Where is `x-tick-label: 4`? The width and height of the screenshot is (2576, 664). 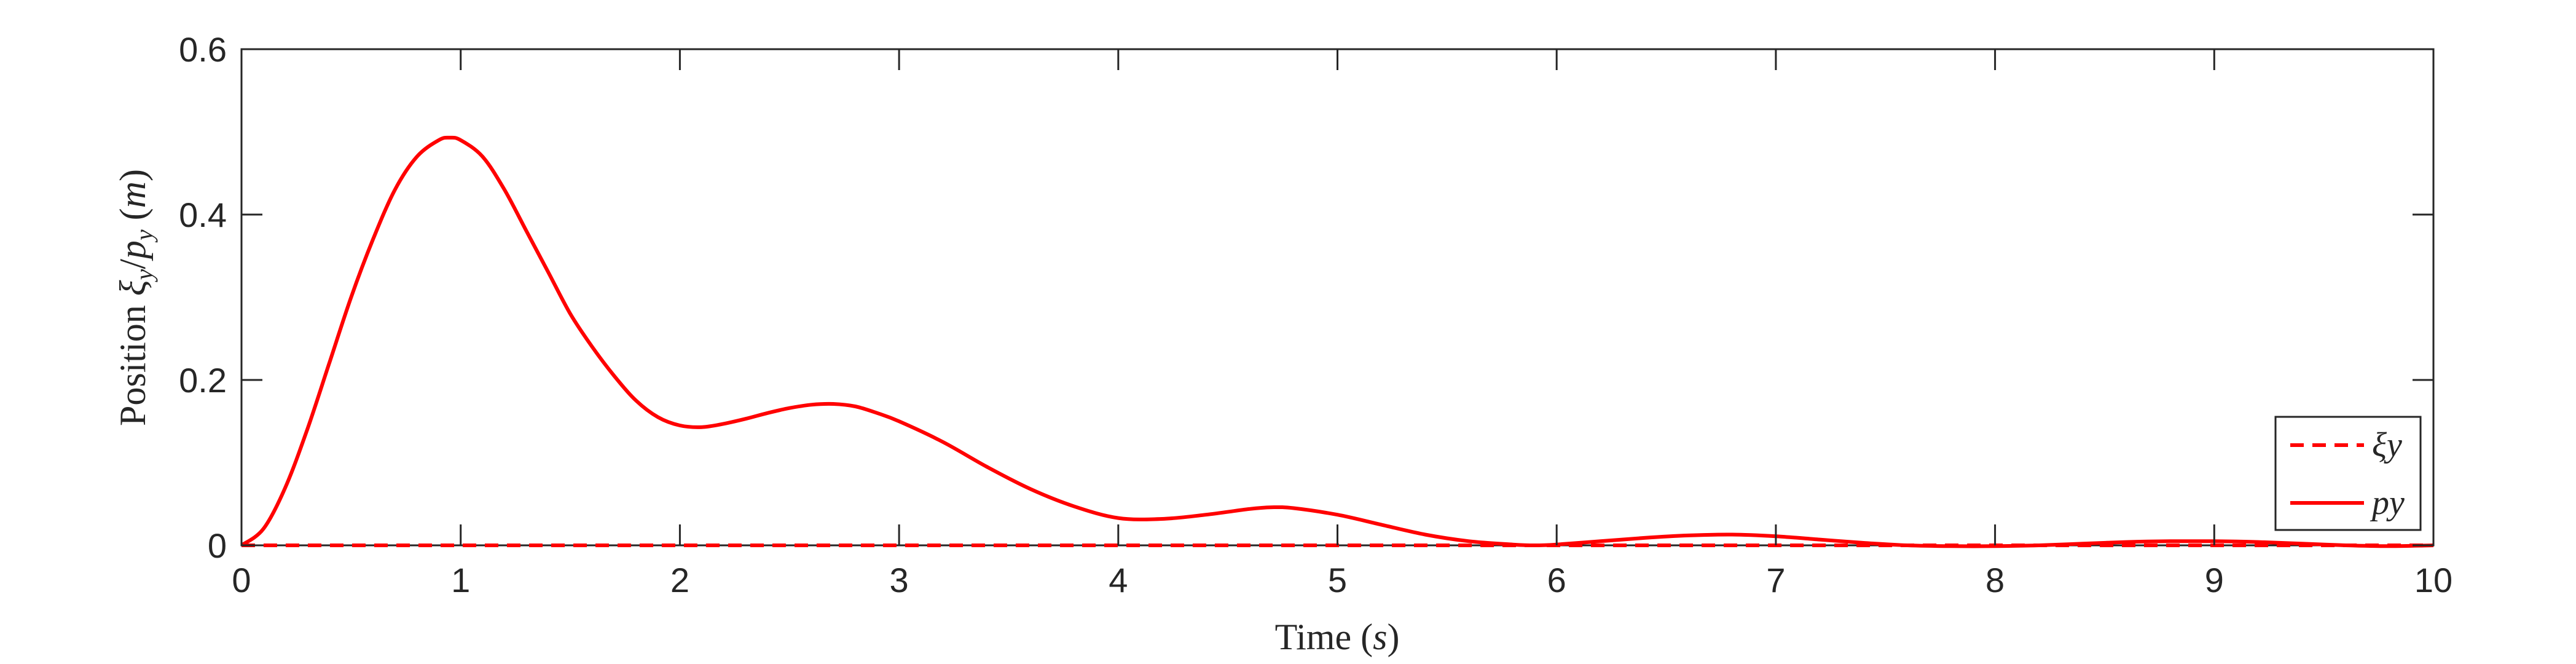 x-tick-label: 4 is located at coordinates (1118, 580).